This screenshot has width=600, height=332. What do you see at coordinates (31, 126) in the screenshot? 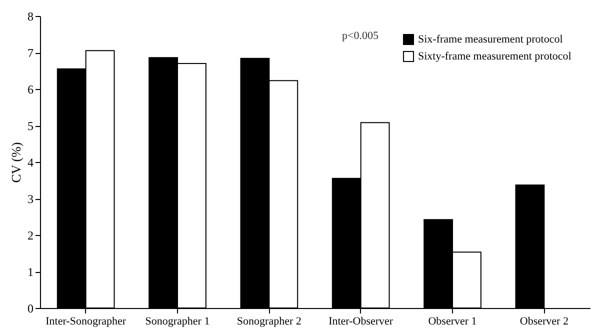
I see `y-tick-label: 5` at bounding box center [31, 126].